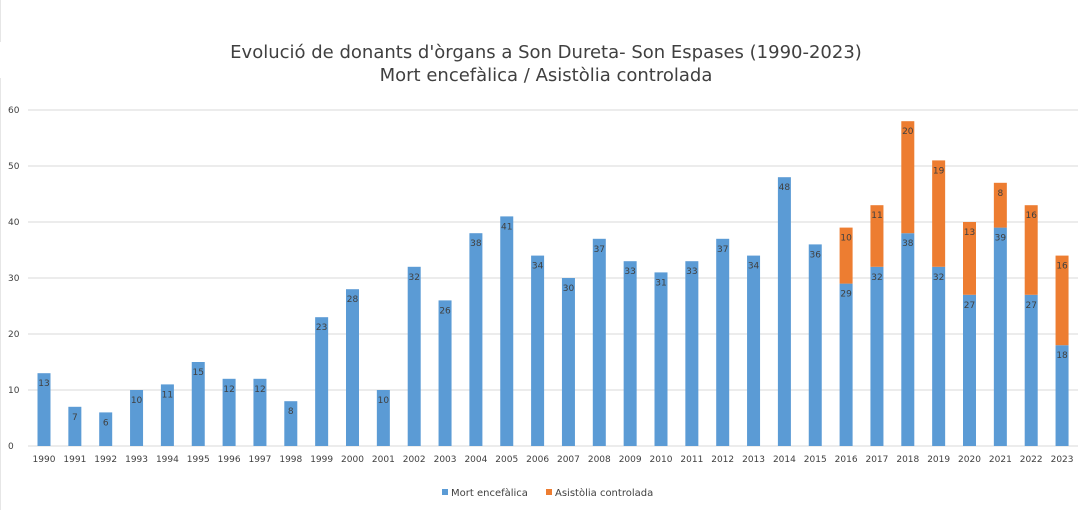 The image size is (1092, 510). I want to click on data-label: 33, so click(629, 272).